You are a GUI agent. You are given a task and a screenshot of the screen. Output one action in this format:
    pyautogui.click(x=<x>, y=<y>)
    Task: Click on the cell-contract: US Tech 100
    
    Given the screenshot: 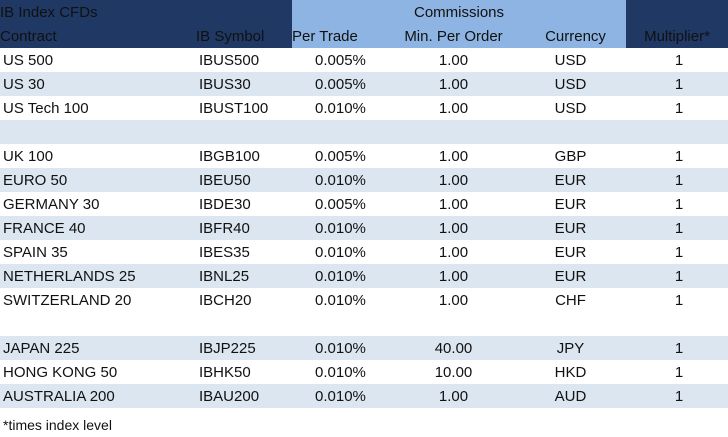 What is the action you would take?
    pyautogui.click(x=98, y=108)
    